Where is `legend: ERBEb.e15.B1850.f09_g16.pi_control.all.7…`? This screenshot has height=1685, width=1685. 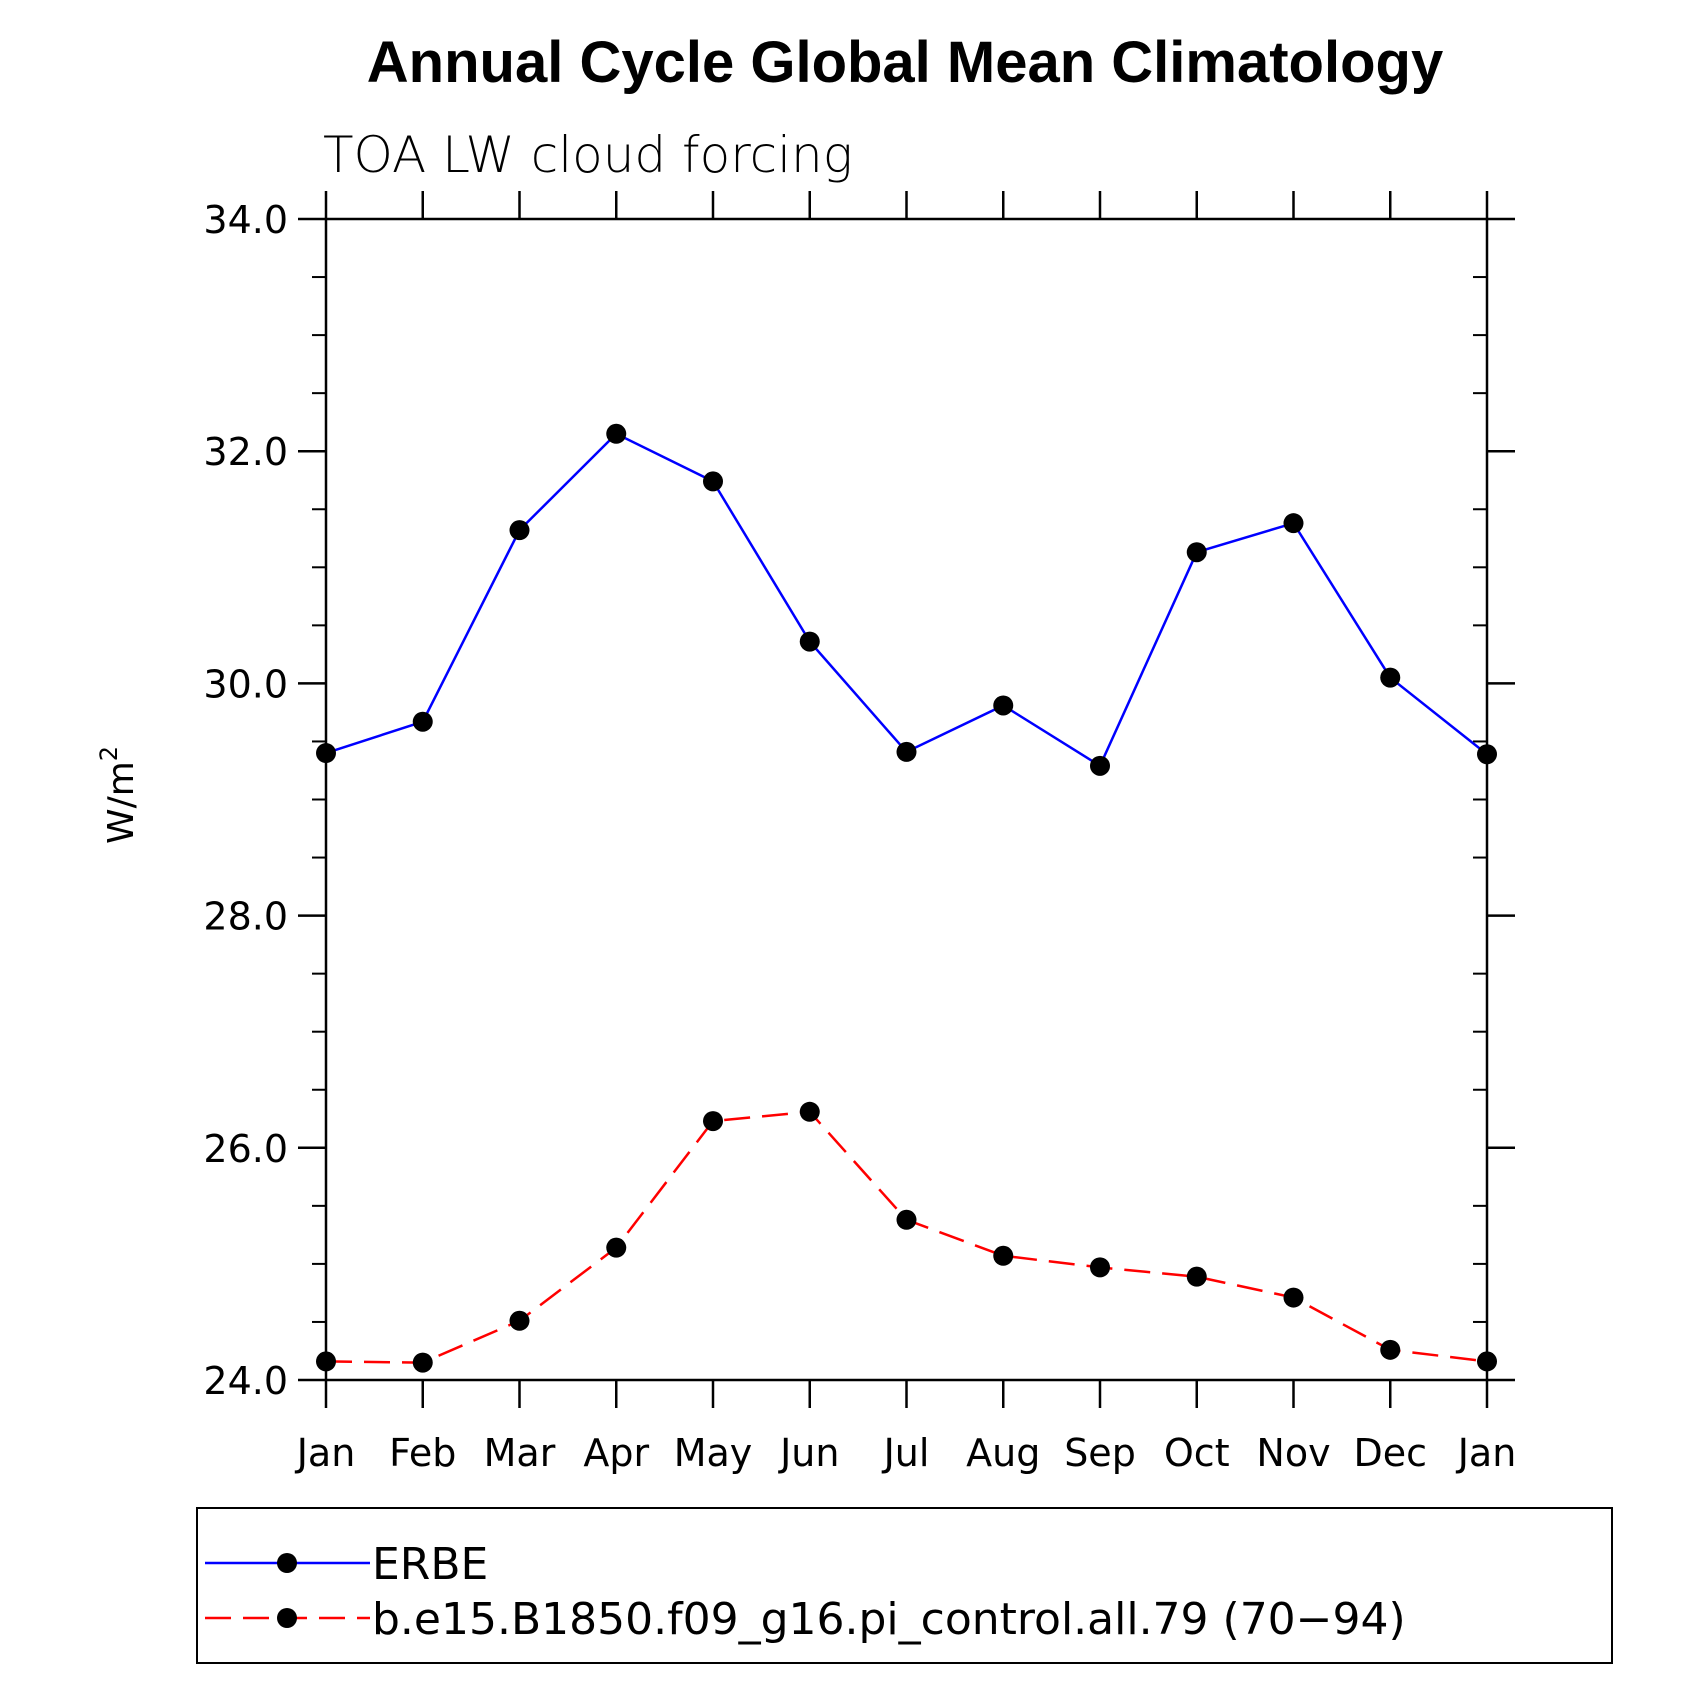 legend: ERBEb.e15.B1850.f09_g16.pi_control.all.7… is located at coordinates (805, 1592).